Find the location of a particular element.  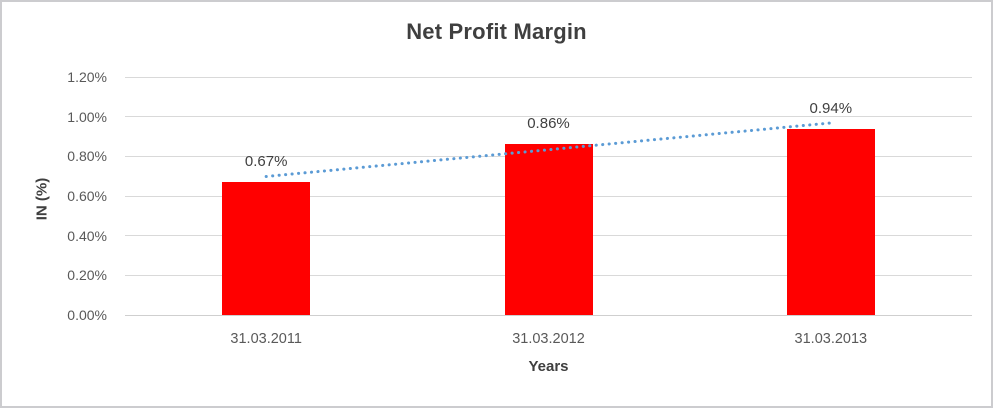

chart-title: Net Profit Margin is located at coordinates (496, 31).